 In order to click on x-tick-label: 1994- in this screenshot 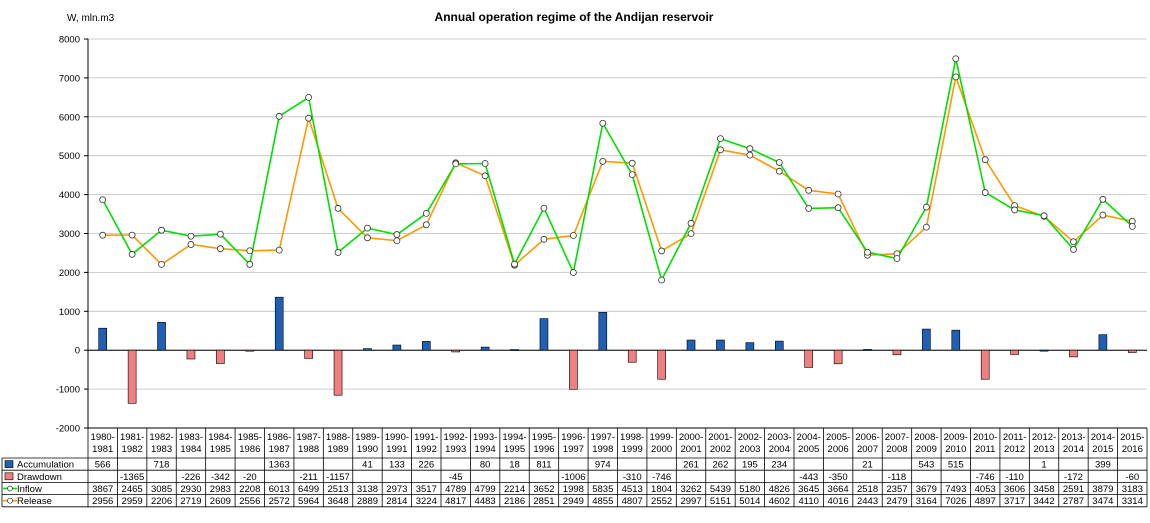, I will do `click(514, 437)`.